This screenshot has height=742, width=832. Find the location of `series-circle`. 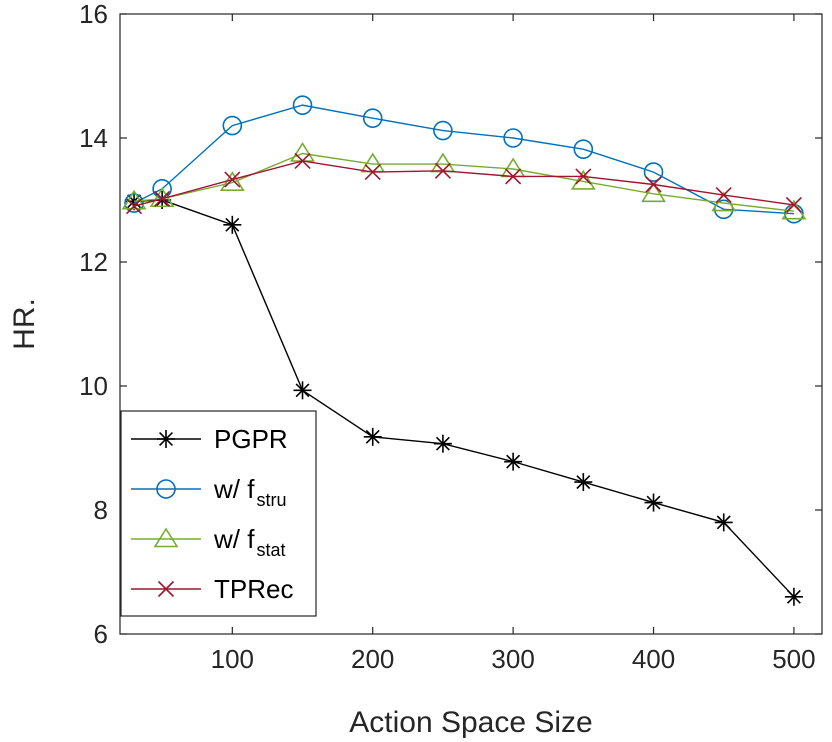

series-circle is located at coordinates (464, 159).